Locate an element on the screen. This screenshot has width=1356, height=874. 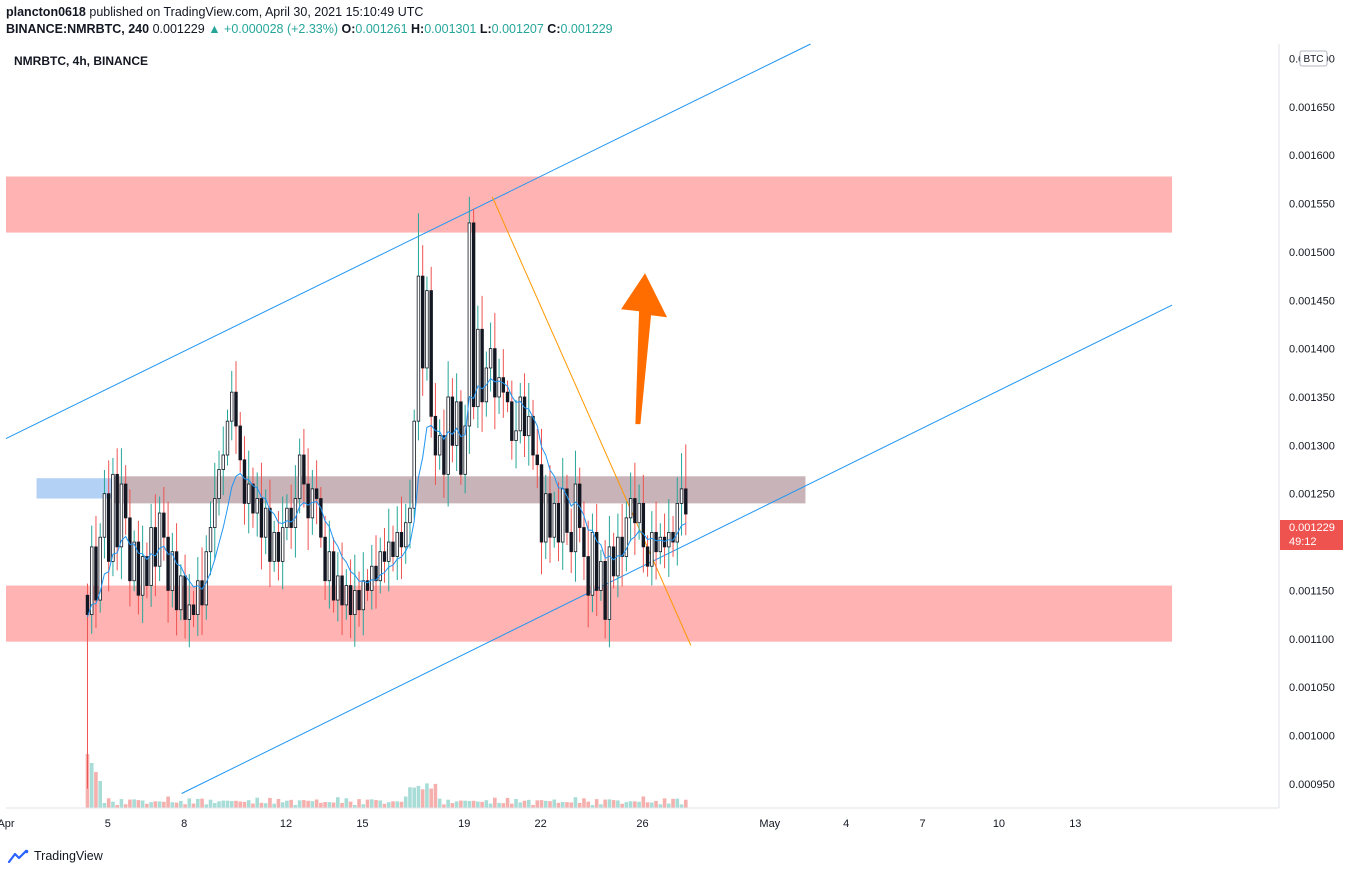
currency-badge: BTC is located at coordinates (1313, 58).